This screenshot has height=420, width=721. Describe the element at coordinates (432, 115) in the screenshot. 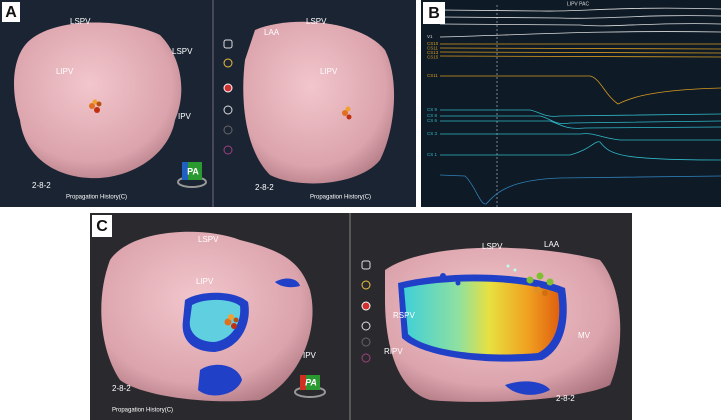

I see `channel-label: CS 8` at that location.